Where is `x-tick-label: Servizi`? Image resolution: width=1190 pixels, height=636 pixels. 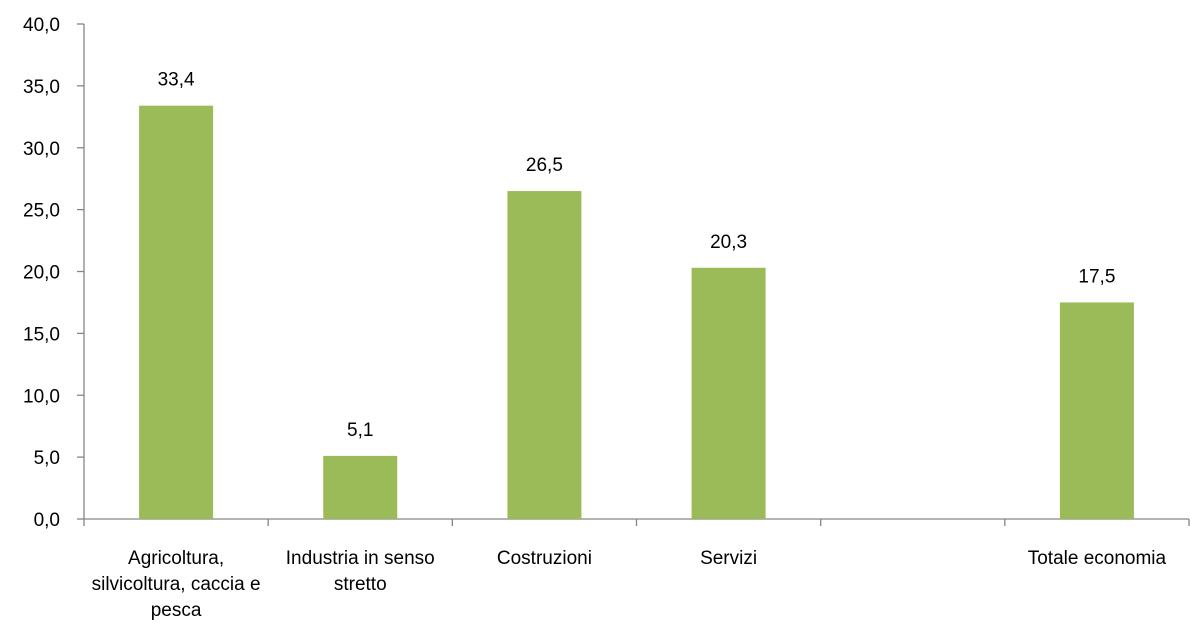
x-tick-label: Servizi is located at coordinates (728, 558).